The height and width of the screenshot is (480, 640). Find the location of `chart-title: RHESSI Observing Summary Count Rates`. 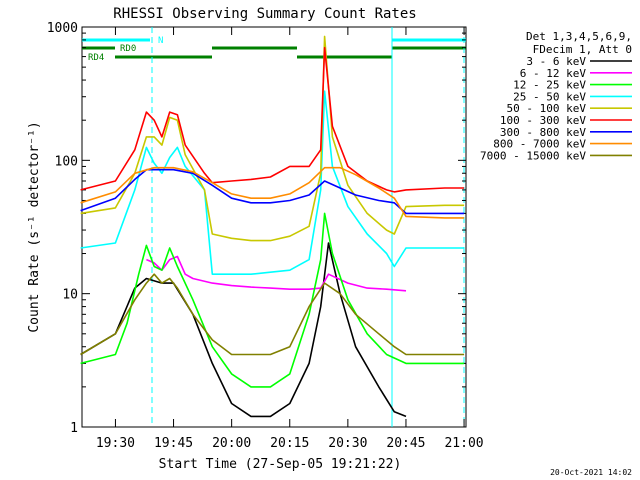

chart-title: RHESSI Observing Summary Count Rates is located at coordinates (264, 14).